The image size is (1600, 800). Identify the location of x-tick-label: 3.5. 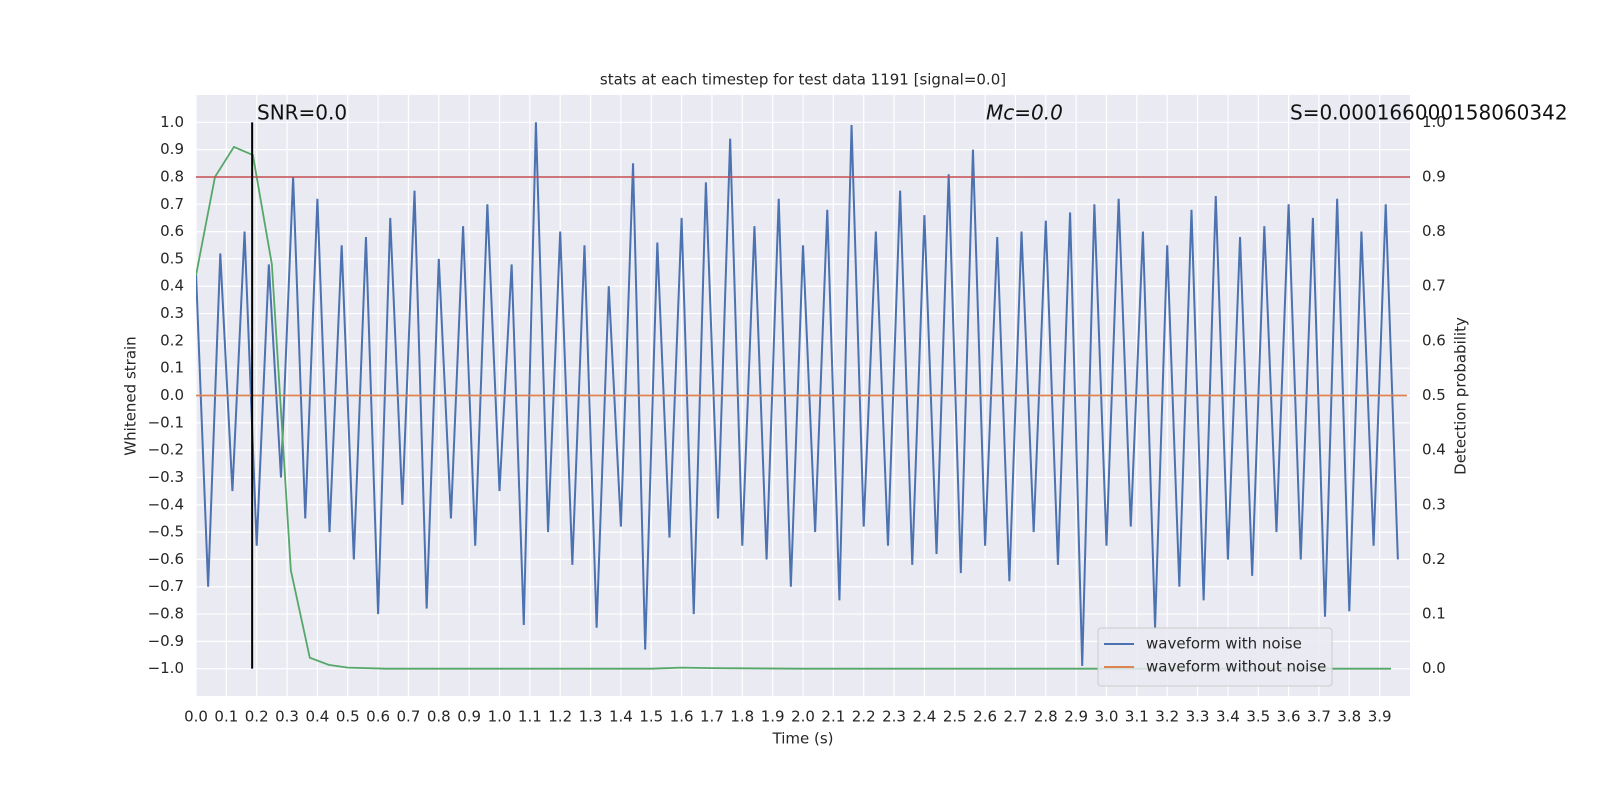
(1258, 717).